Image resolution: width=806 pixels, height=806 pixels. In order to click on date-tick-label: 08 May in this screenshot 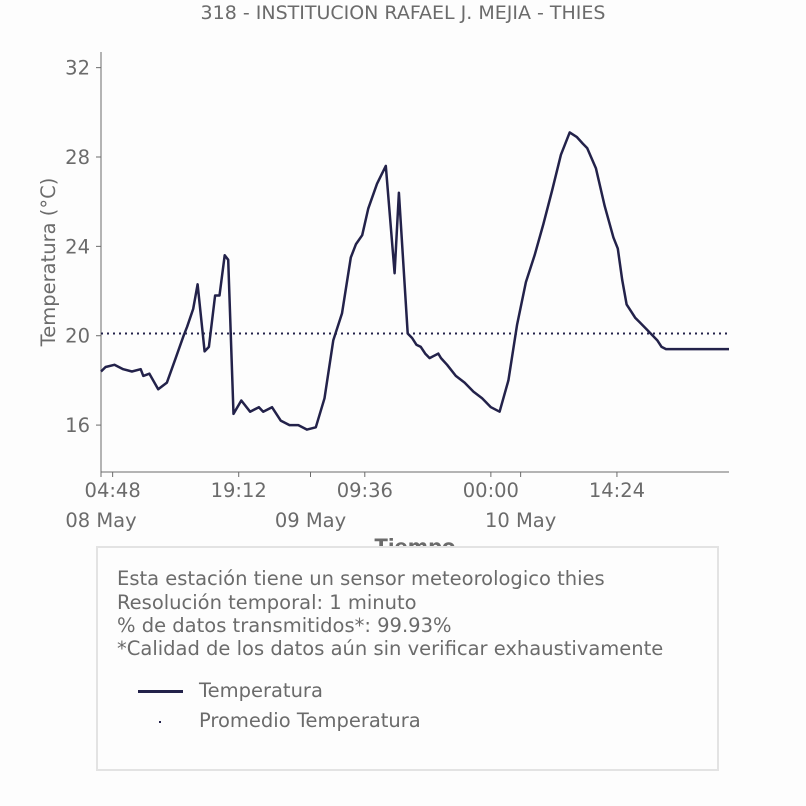, I will do `click(100, 520)`.